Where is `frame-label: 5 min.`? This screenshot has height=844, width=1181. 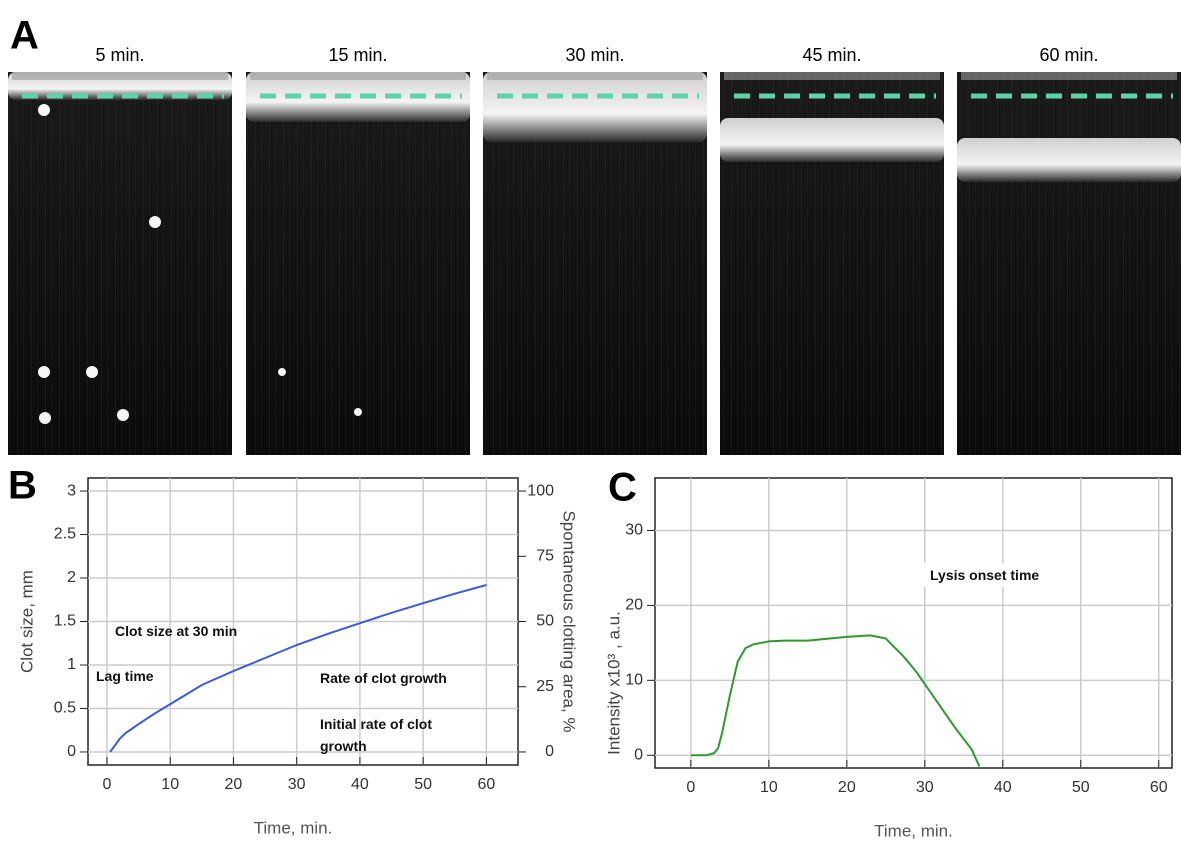
frame-label: 5 min. is located at coordinates (119, 55).